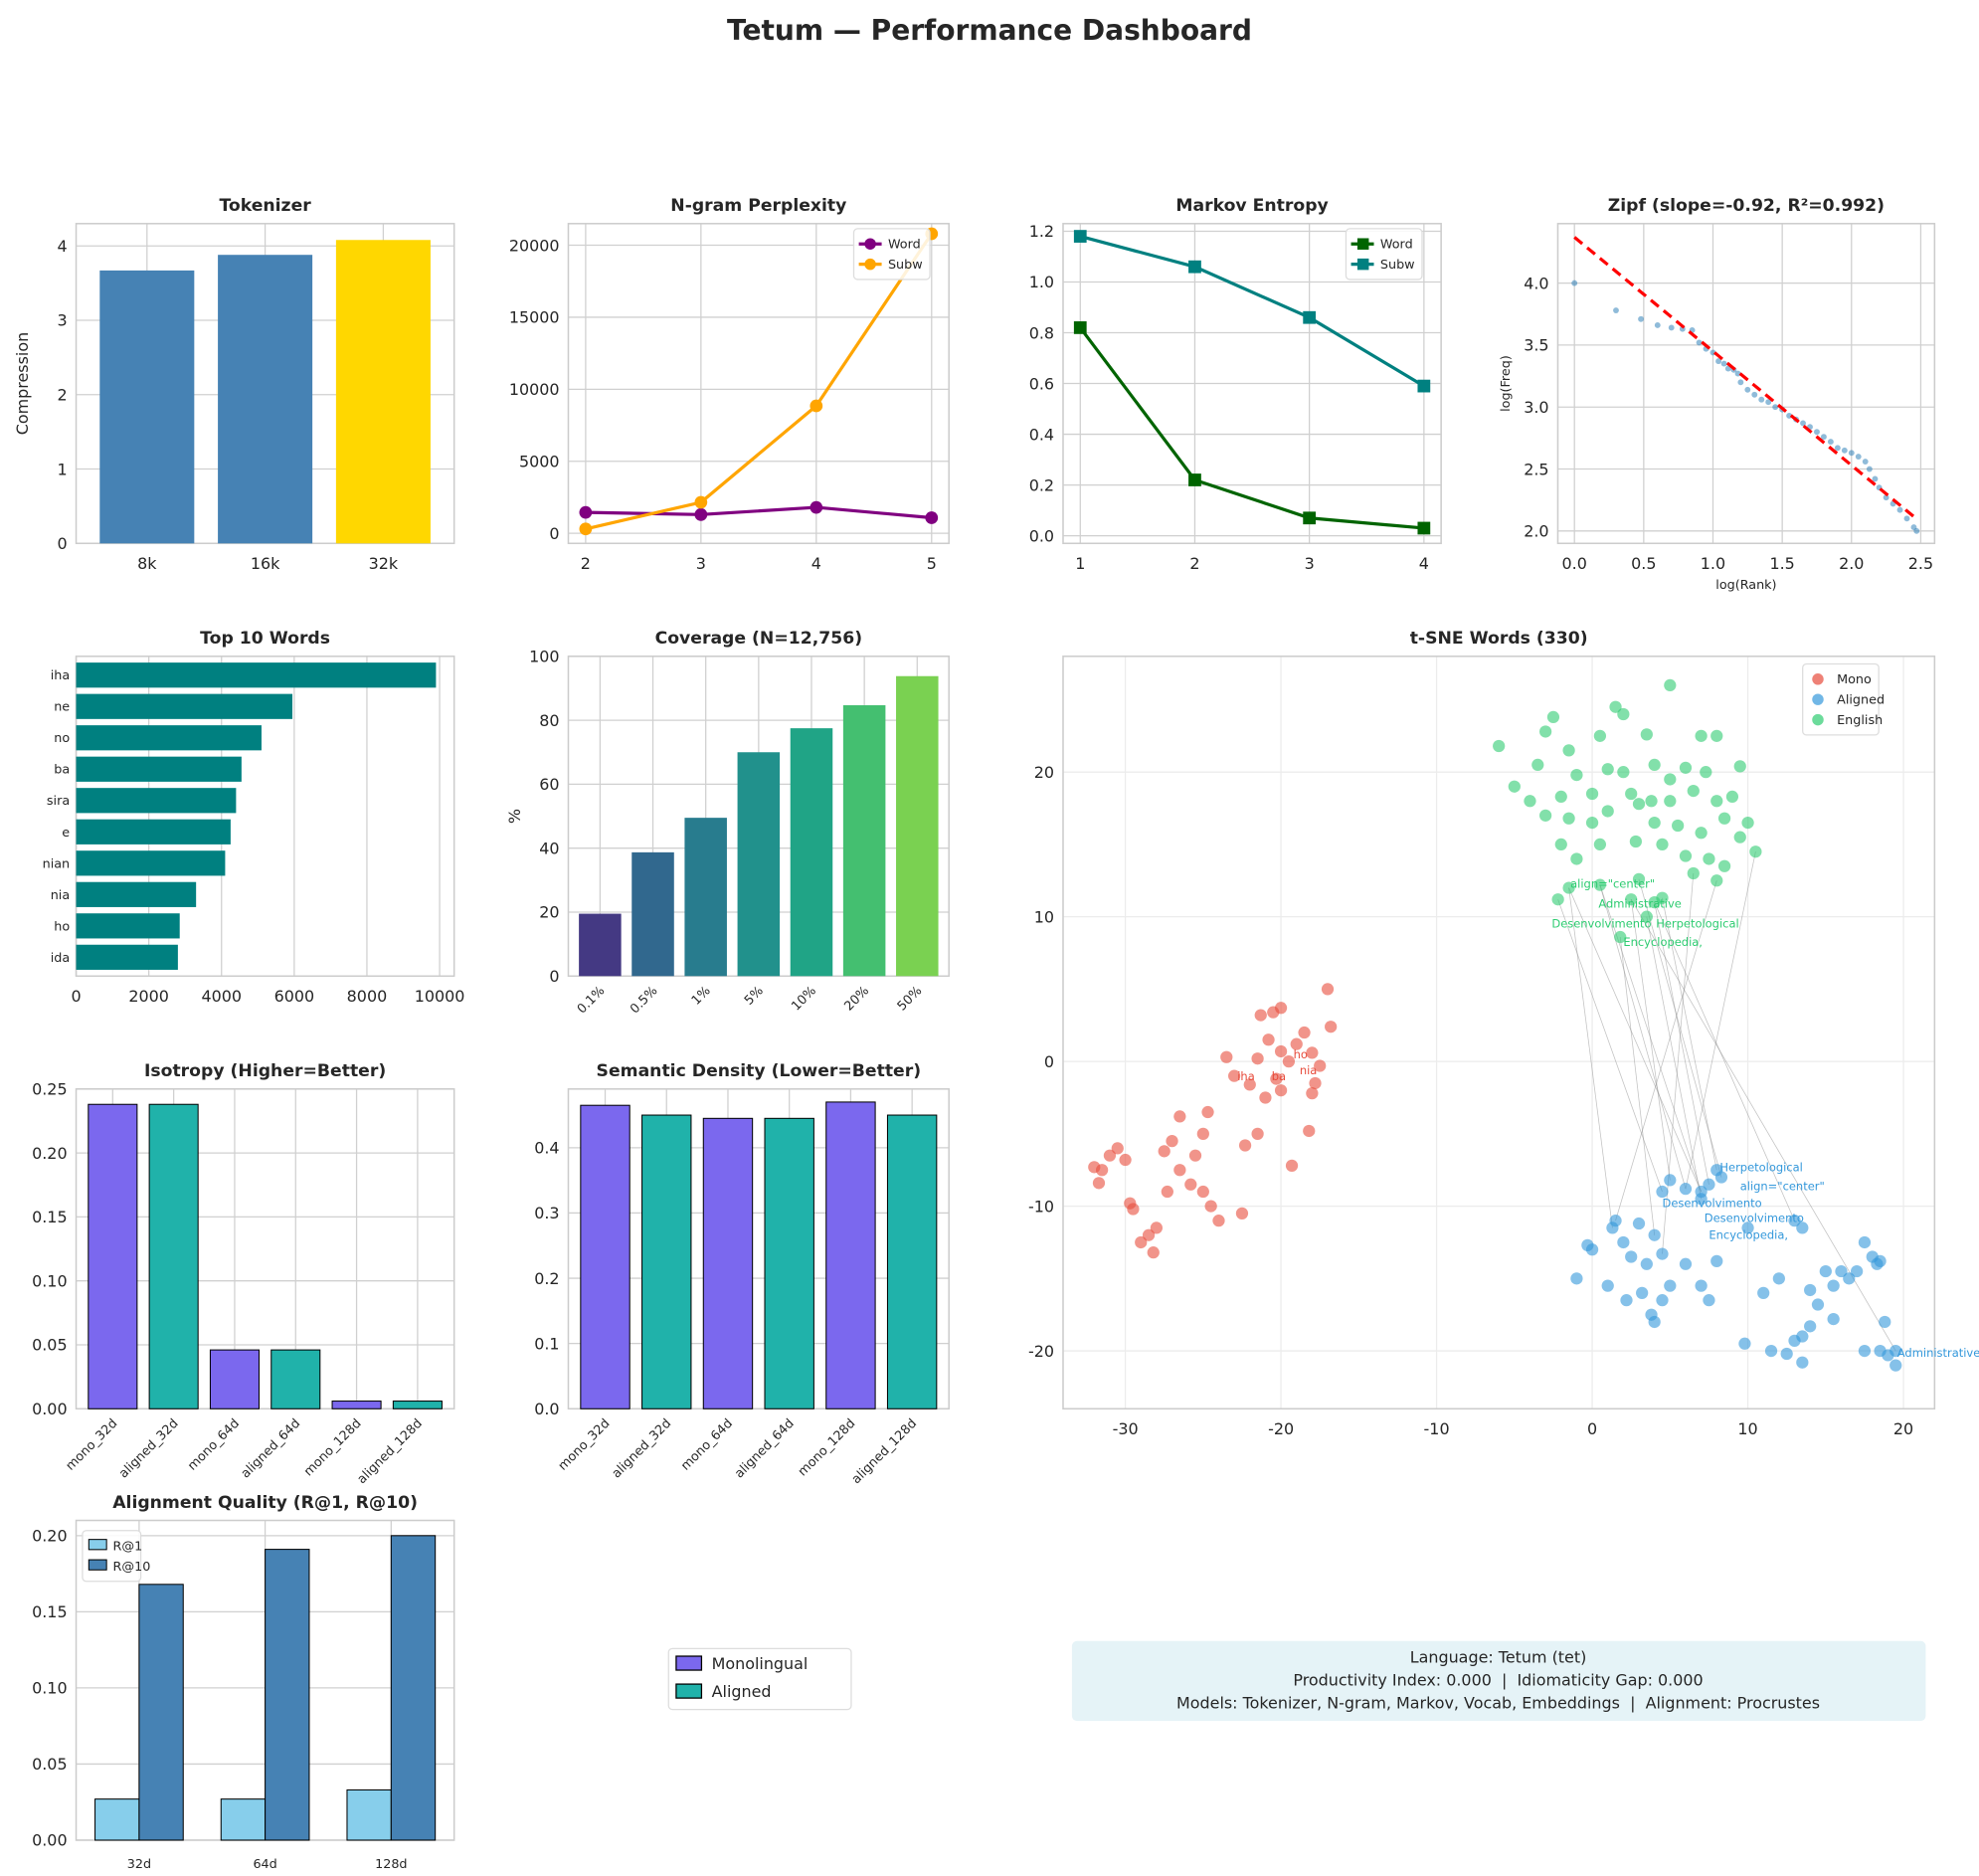  I want to click on legend: Mono Aligned English, so click(1843, 699).